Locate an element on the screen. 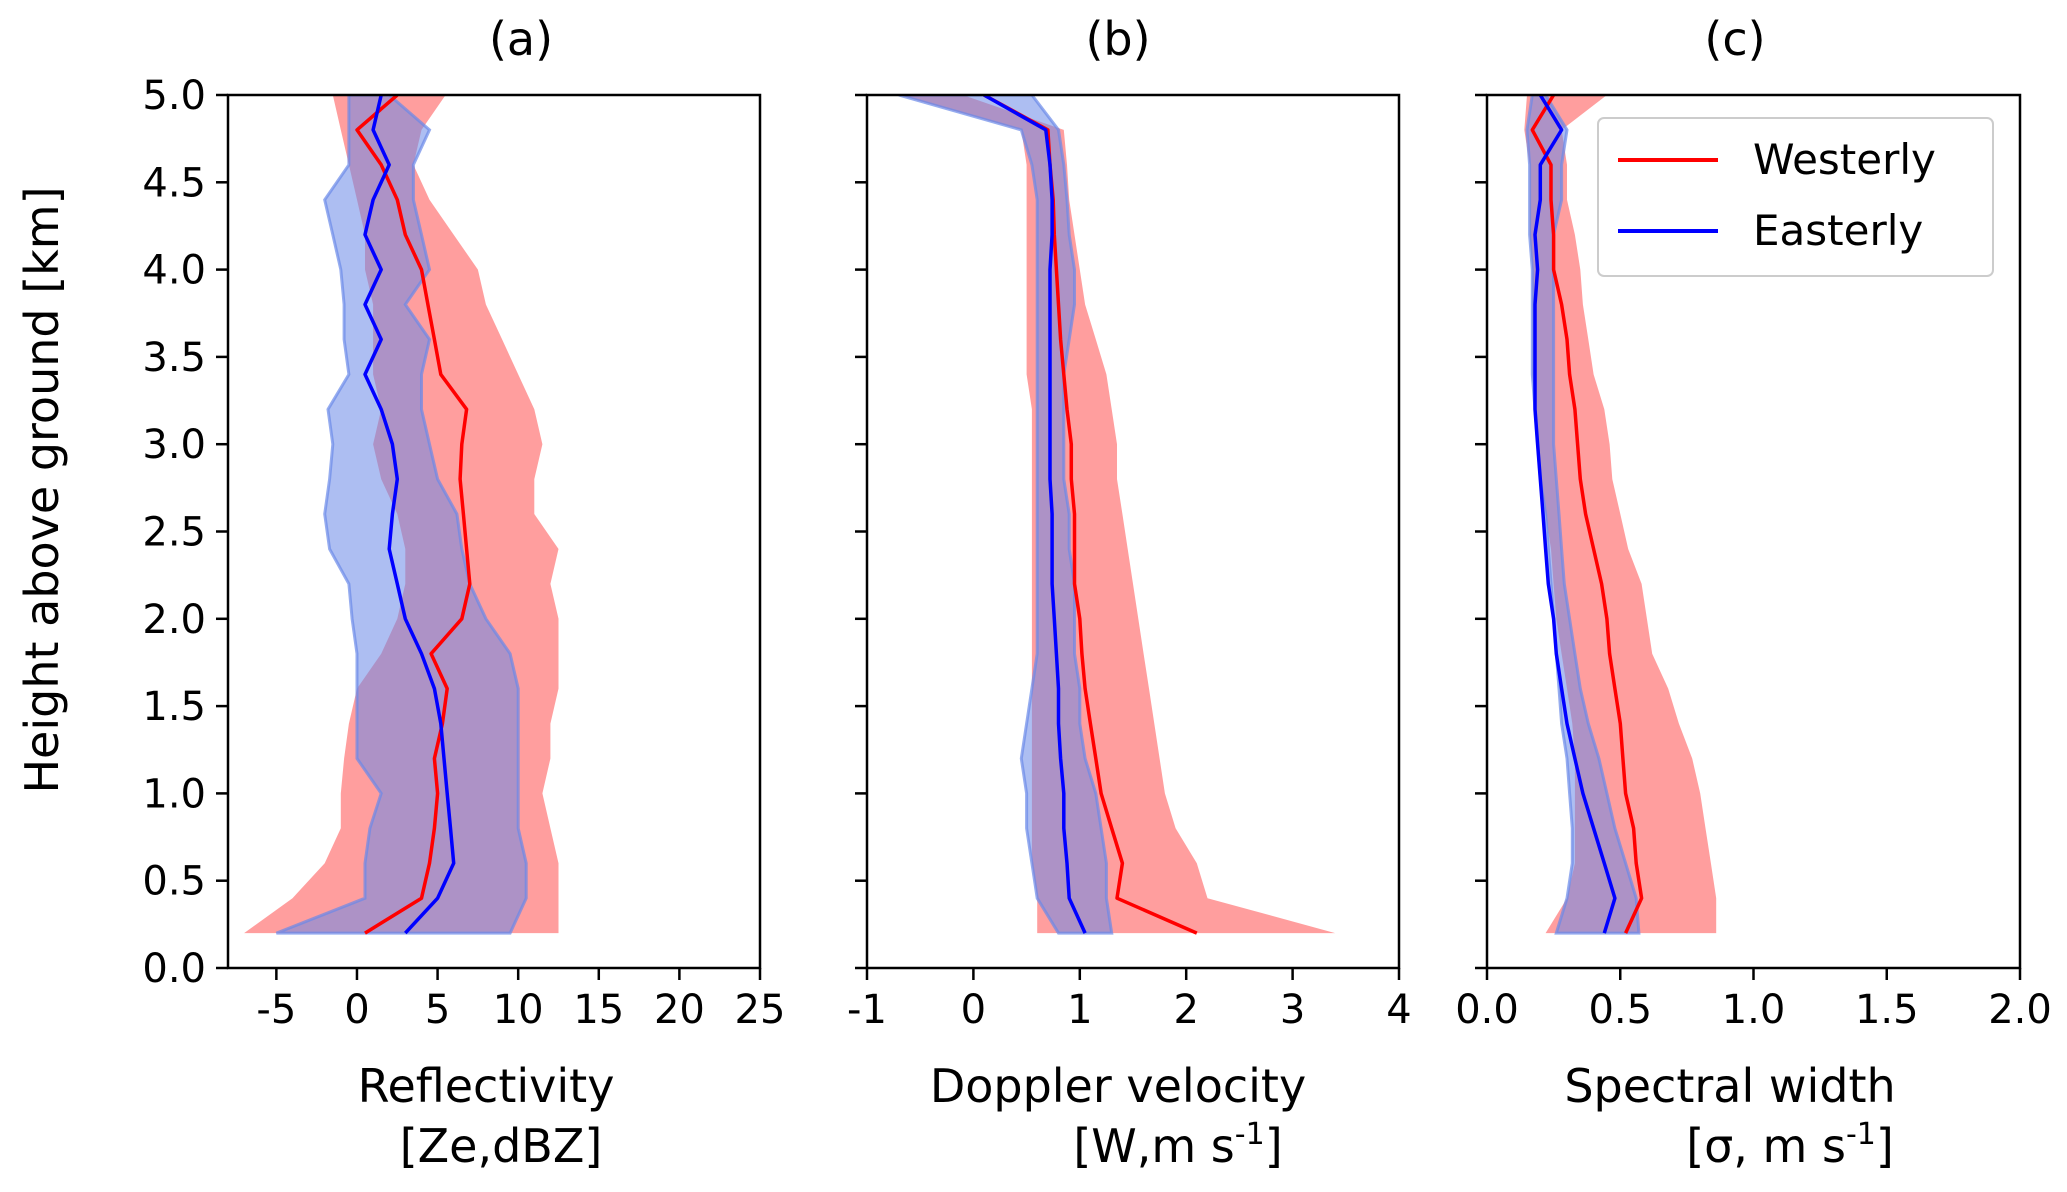 The image size is (2067, 1192). panel-b-xlabel-line2: [W,m s-1] is located at coordinates (1177, 1145).